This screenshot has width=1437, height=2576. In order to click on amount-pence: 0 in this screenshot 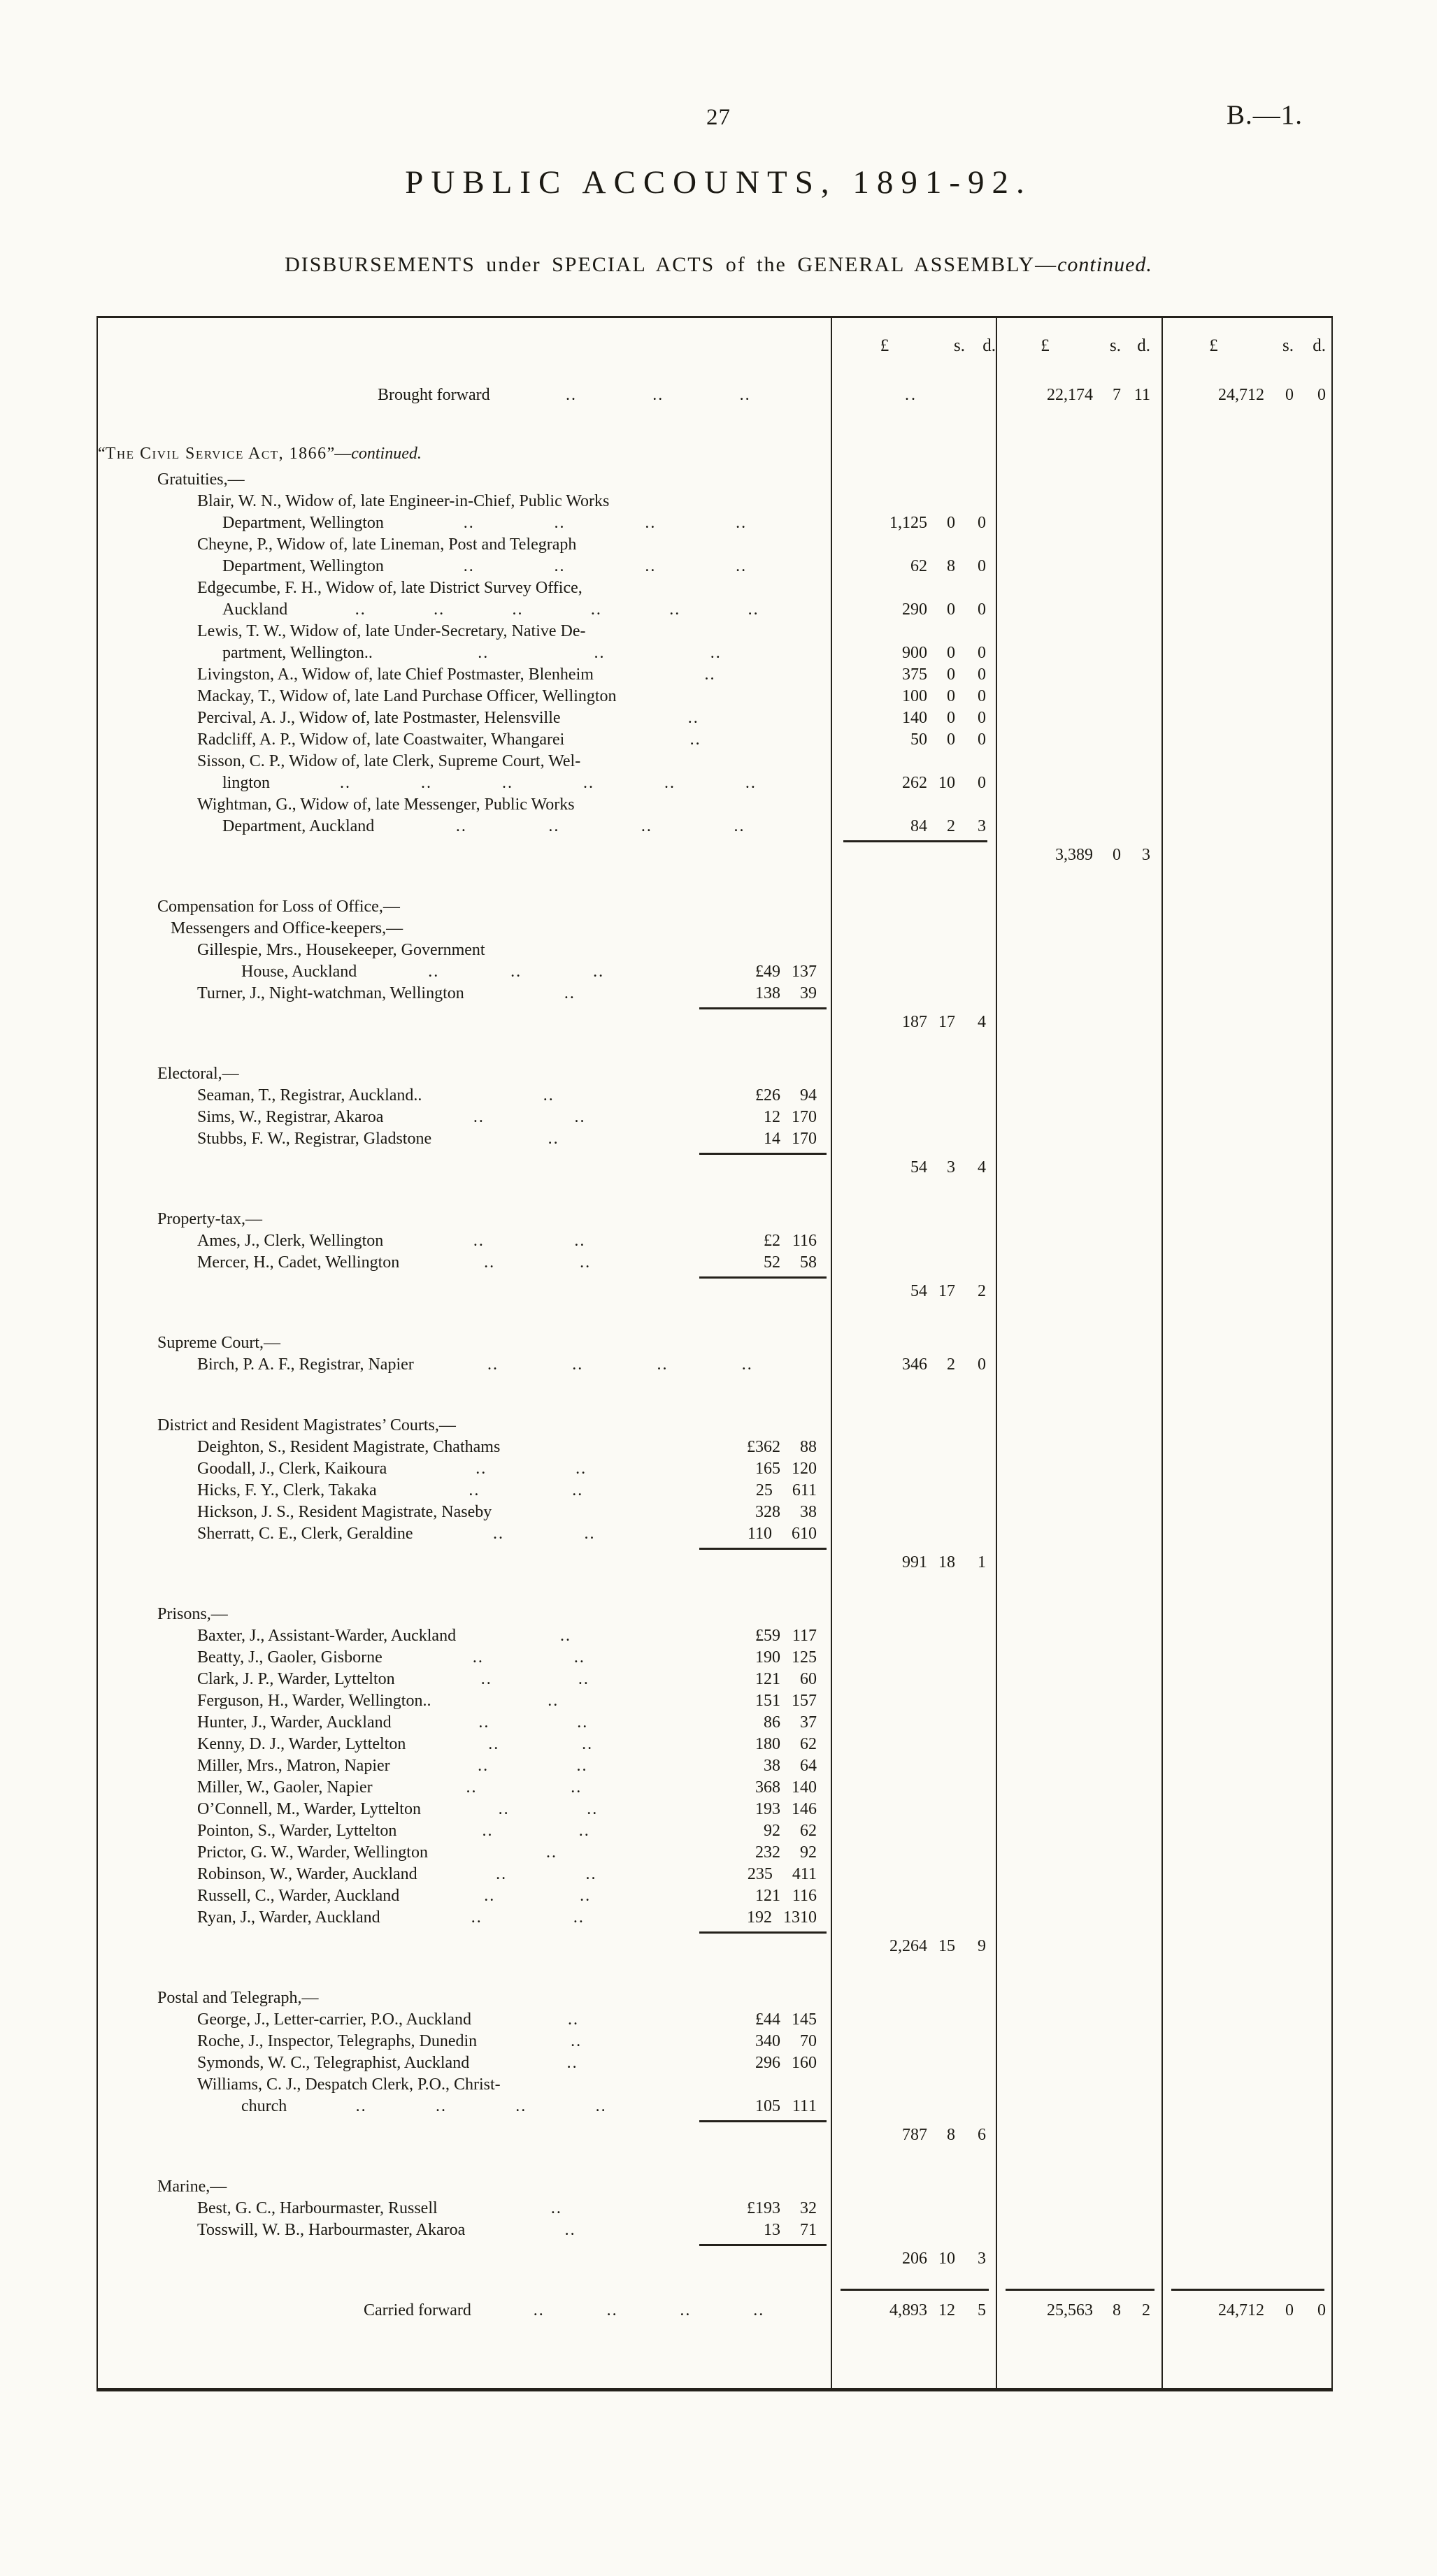, I will do `click(982, 740)`.